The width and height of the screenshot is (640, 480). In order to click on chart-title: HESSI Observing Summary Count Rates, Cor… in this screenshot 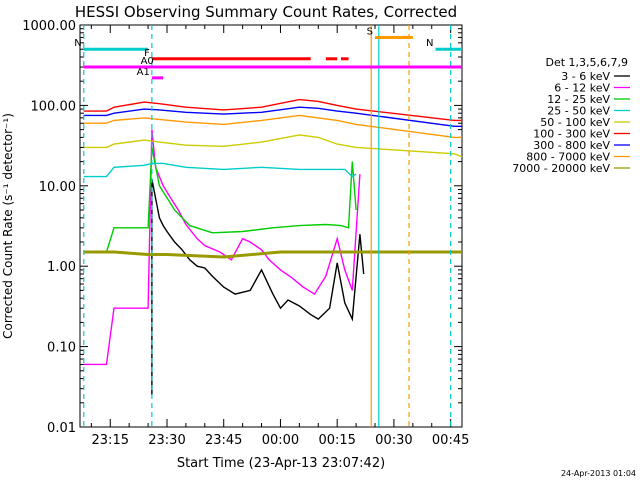, I will do `click(266, 12)`.